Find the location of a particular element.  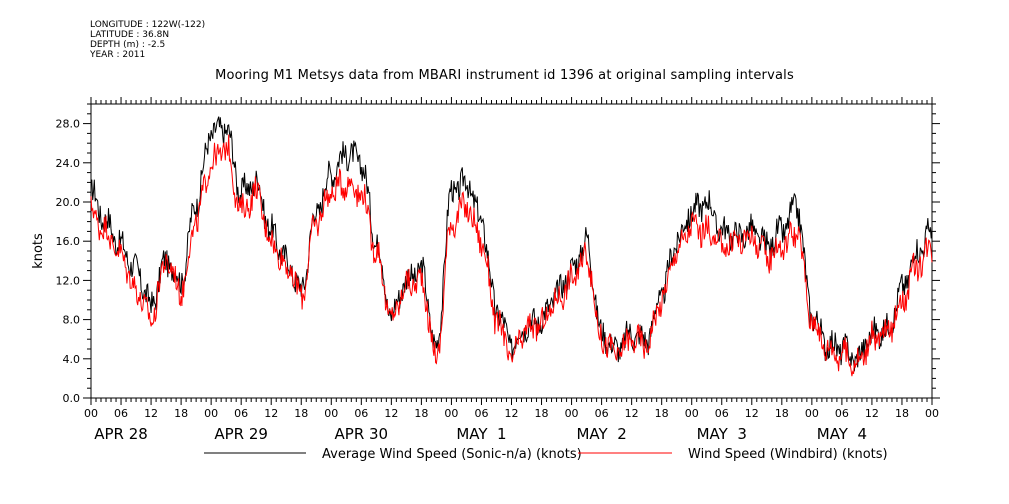

legend-label-windbird: Wind Speed (Windbird) (knots) is located at coordinates (788, 454).